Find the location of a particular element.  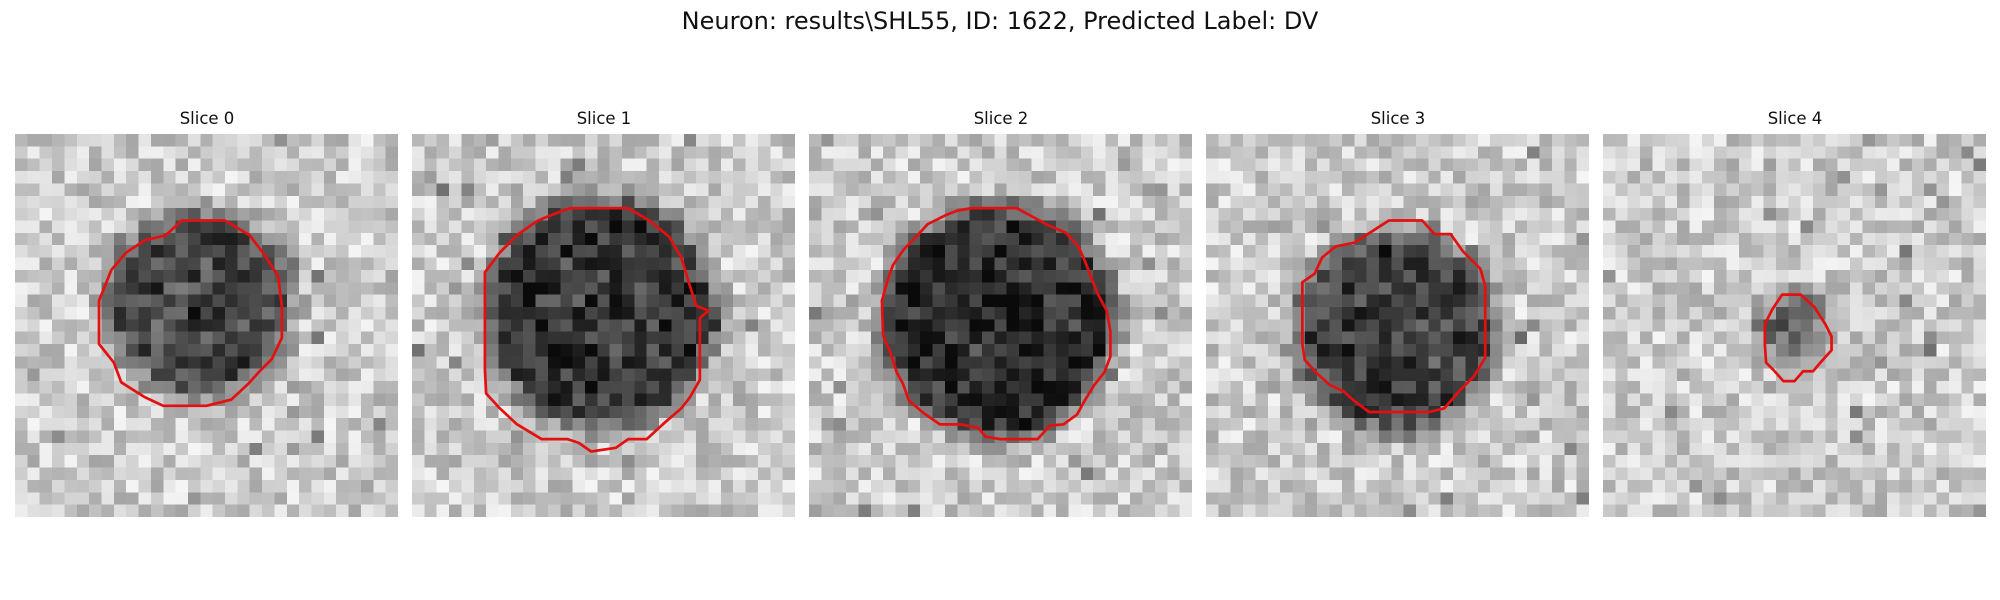

slice-3-image is located at coordinates (1397, 325).